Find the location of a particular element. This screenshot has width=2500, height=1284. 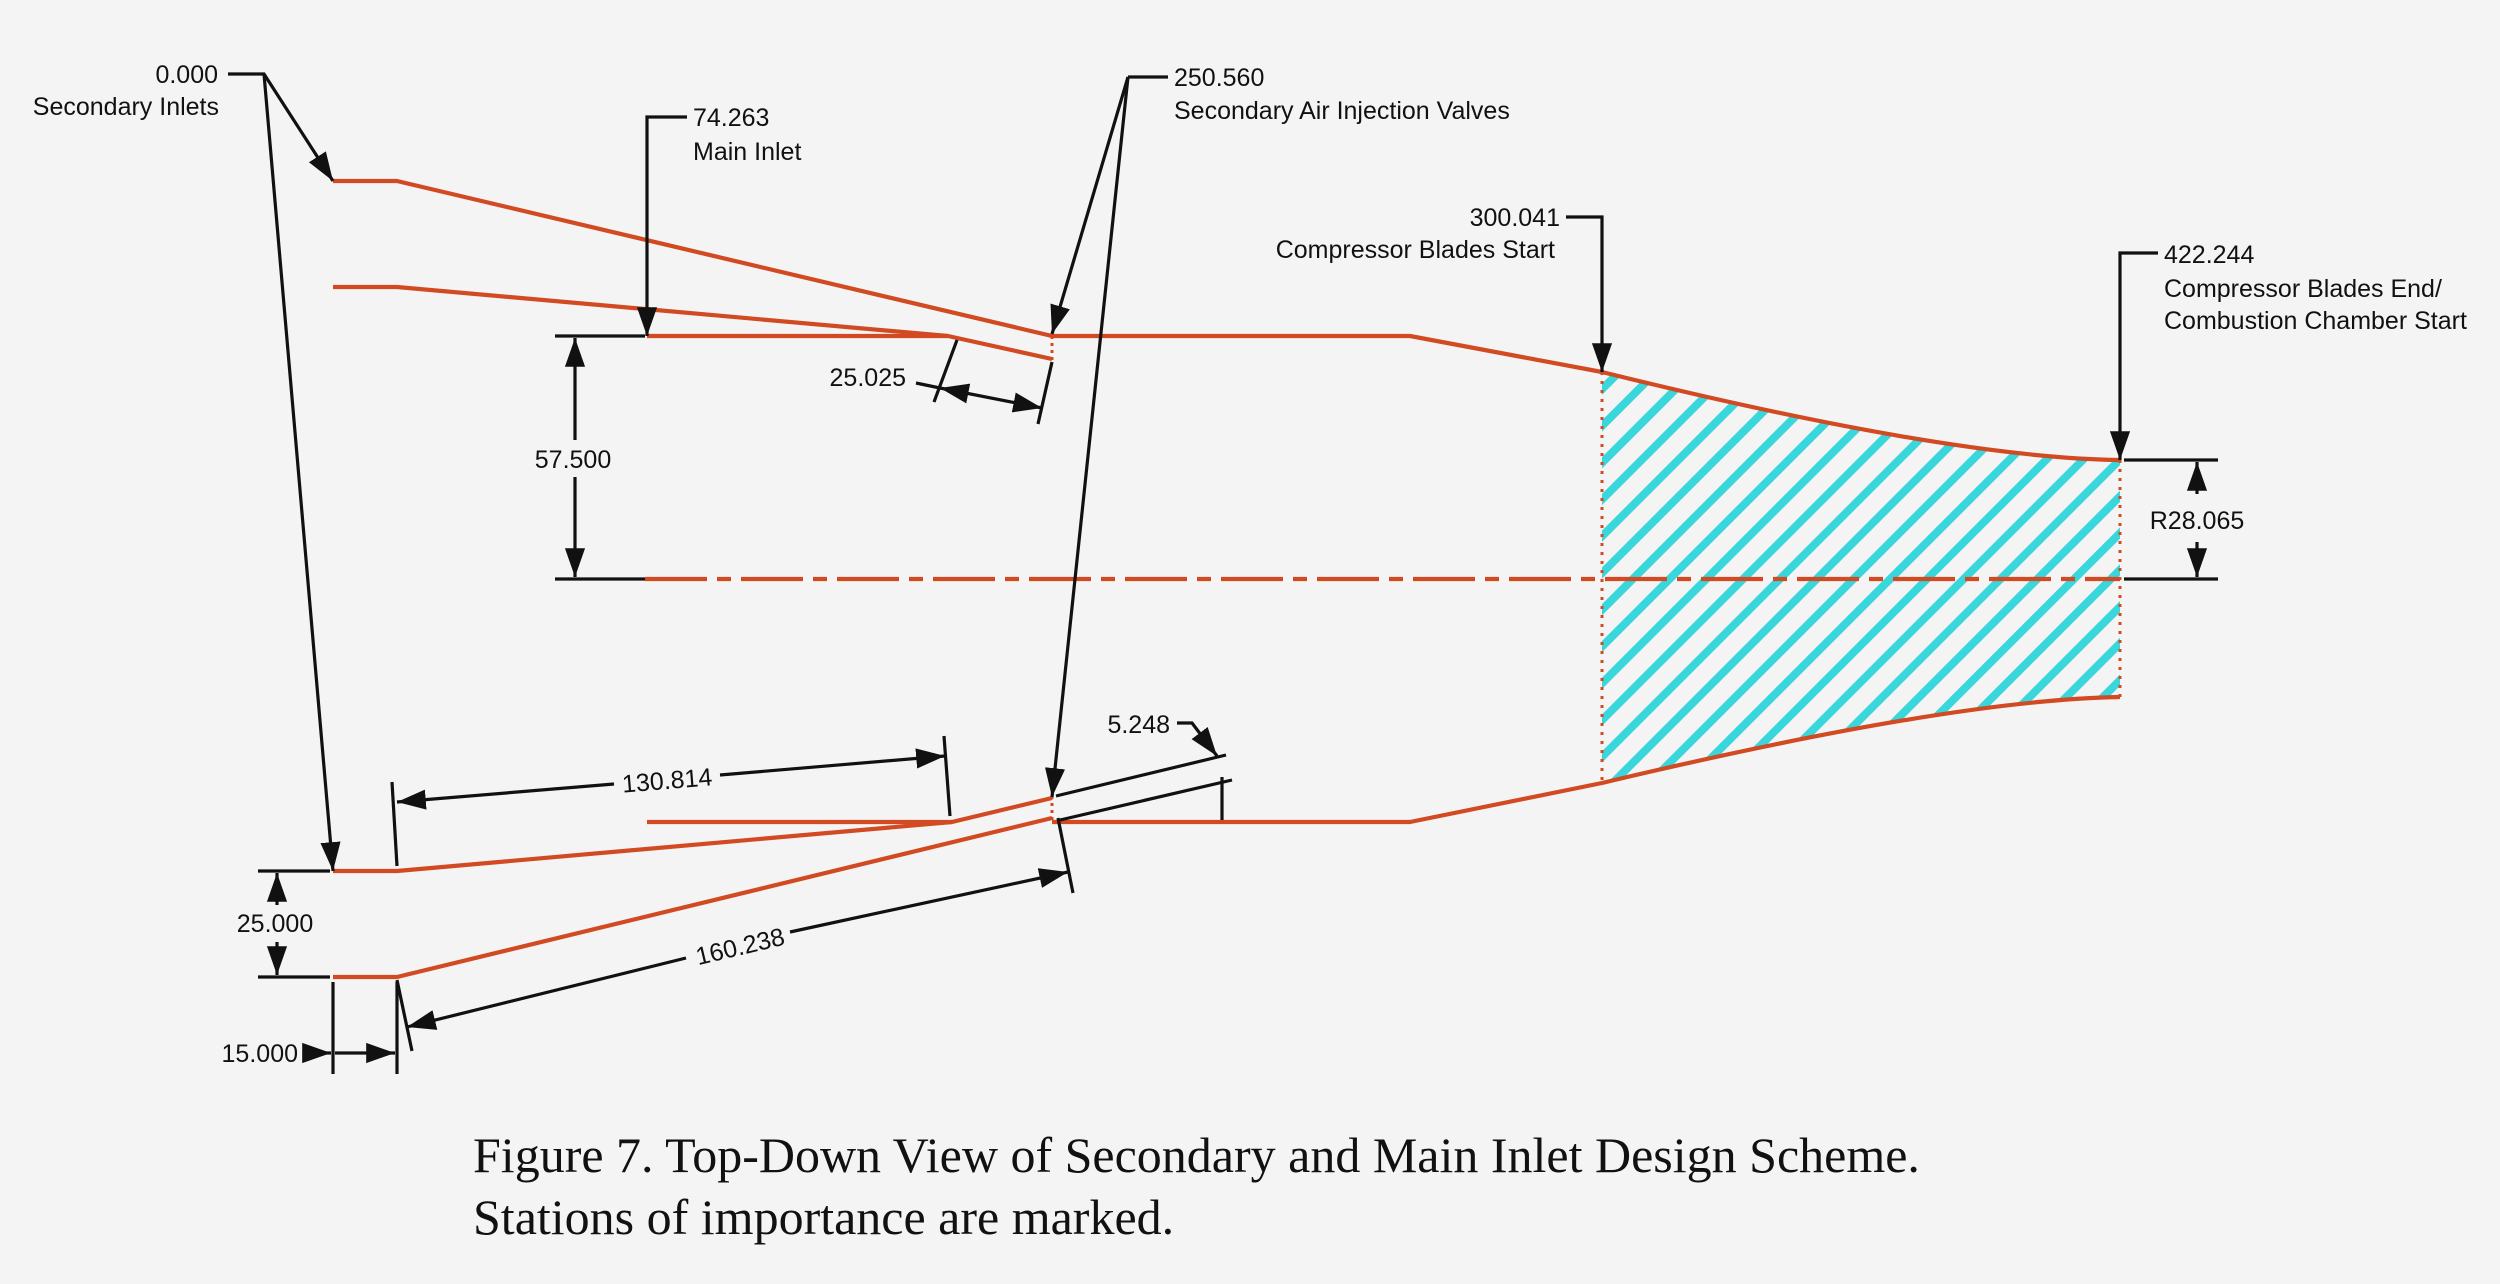

station-blades-start: 300.041 Compressor Blades Start is located at coordinates (1444, 288).